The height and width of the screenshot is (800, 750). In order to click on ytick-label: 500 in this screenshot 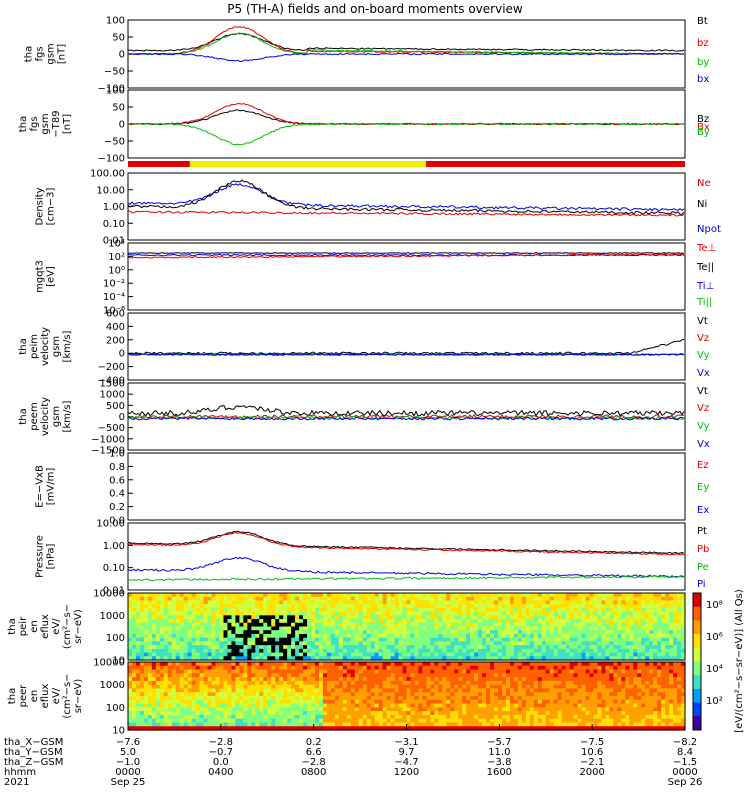, I will do `click(115, 406)`.